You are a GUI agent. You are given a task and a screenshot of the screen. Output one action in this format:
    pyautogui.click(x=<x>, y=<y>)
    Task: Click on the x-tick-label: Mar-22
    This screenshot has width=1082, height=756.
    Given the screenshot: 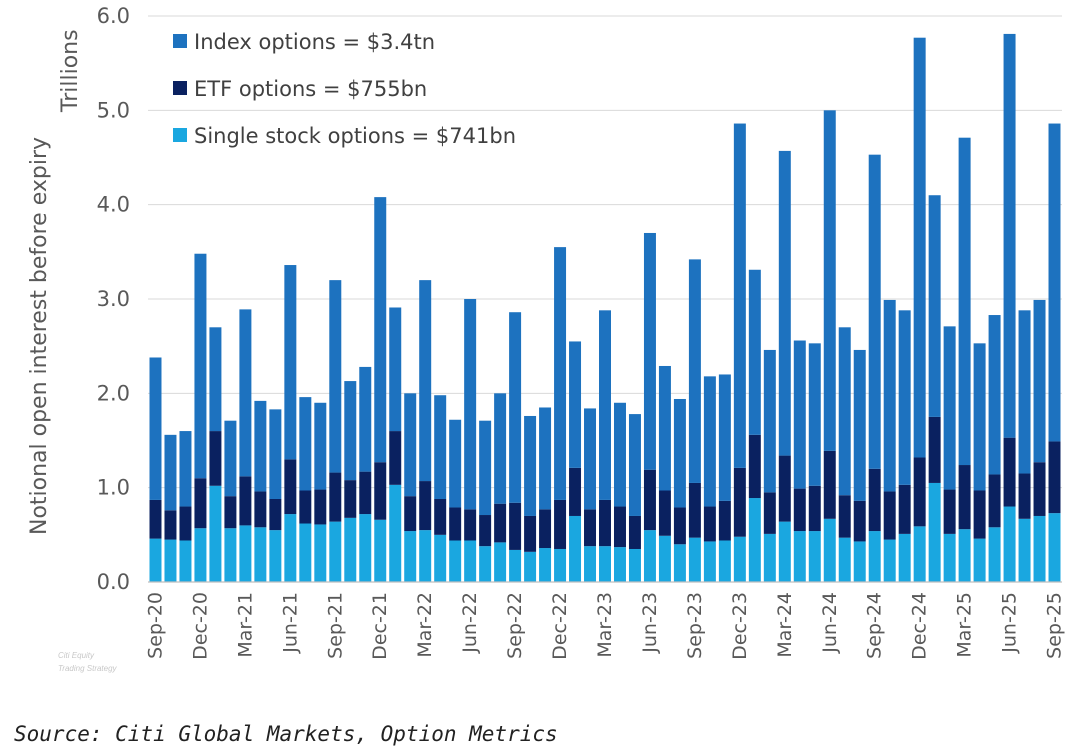 What is the action you would take?
    pyautogui.click(x=425, y=625)
    